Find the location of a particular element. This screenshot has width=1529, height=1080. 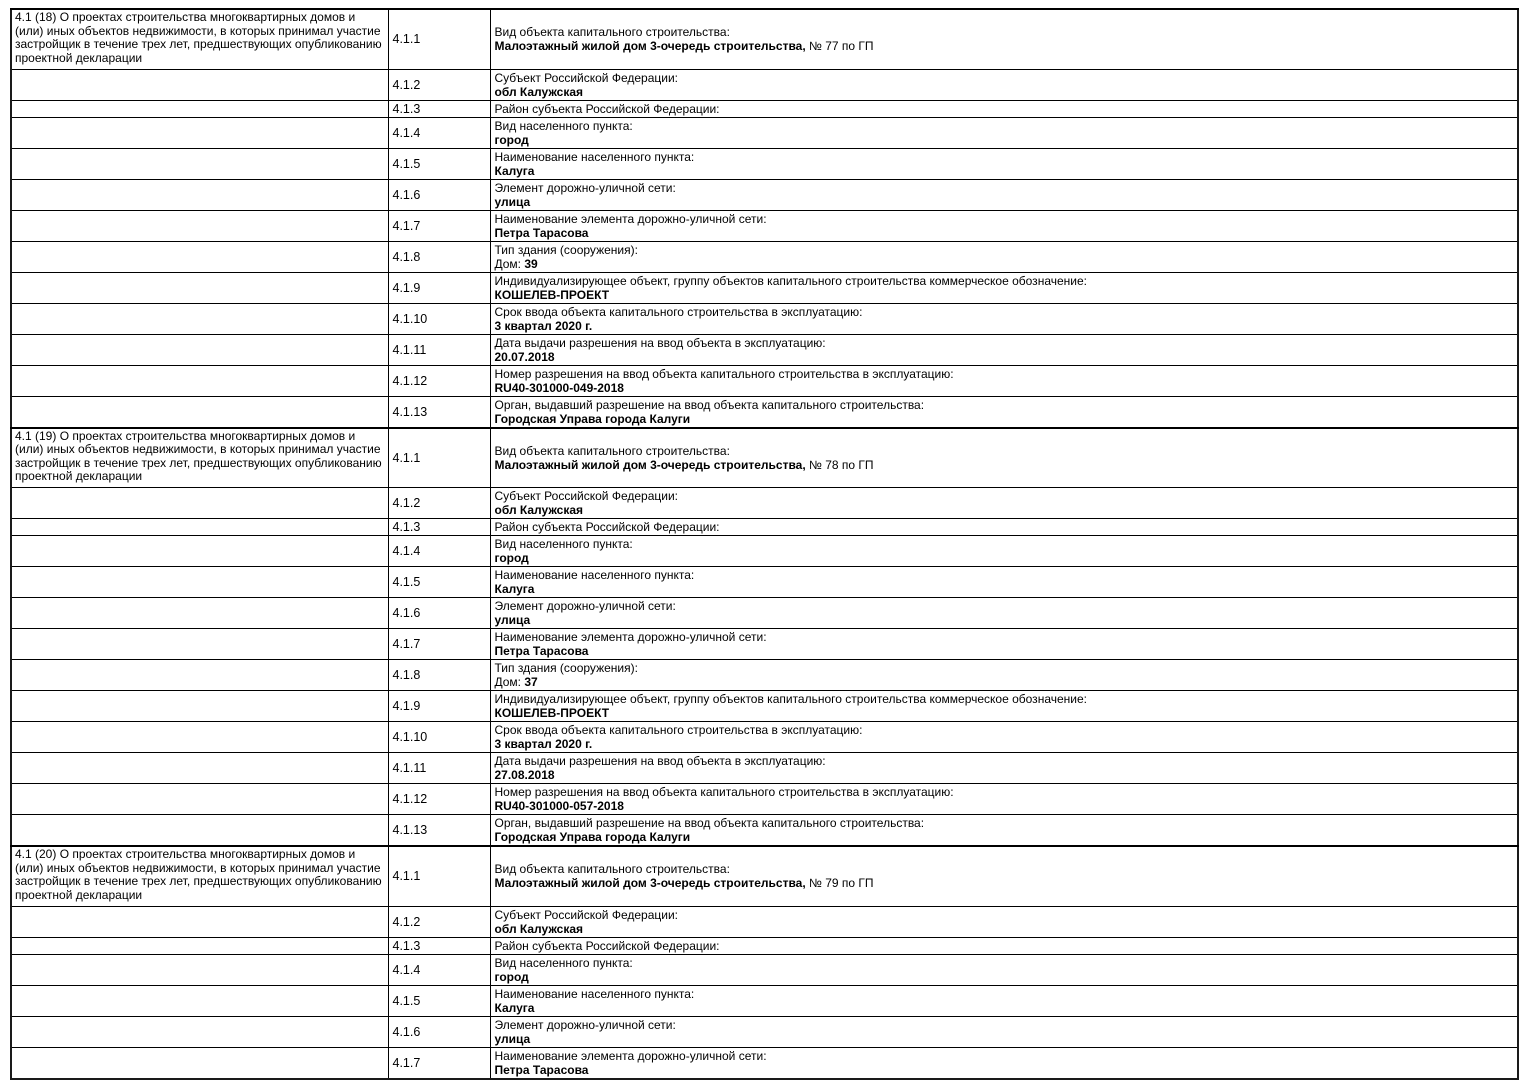

item-code: 4.1.9 is located at coordinates (406, 287).